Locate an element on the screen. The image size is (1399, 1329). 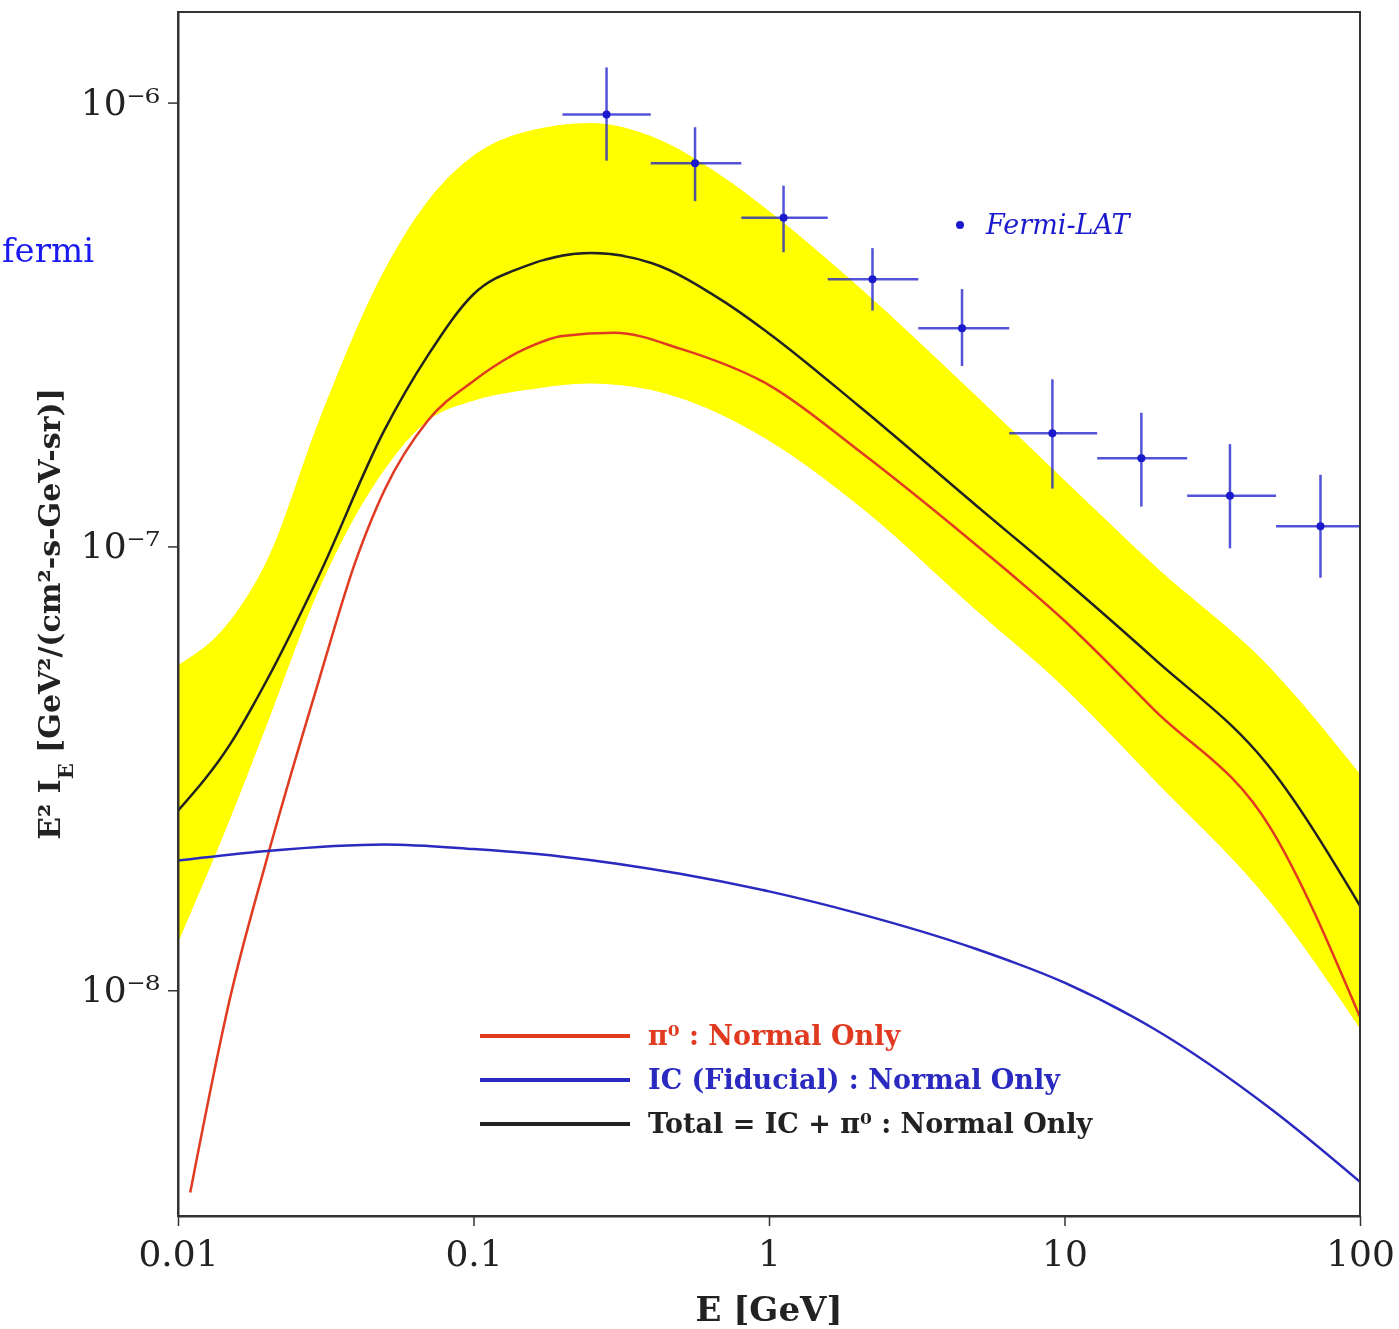
y-tick-label: 10⁻⁶ is located at coordinates (120, 102).